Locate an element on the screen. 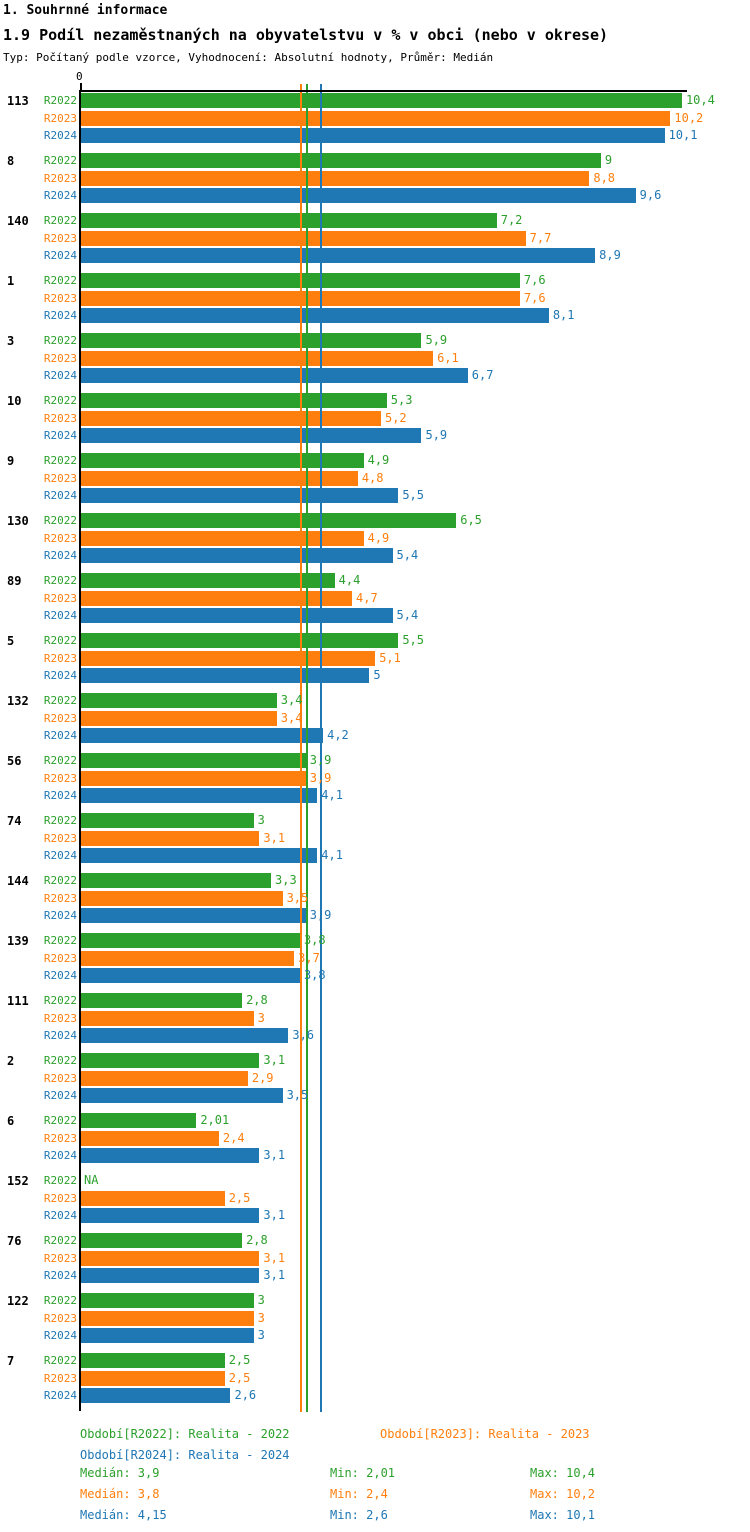  bar-value: 8,1 is located at coordinates (563, 315).